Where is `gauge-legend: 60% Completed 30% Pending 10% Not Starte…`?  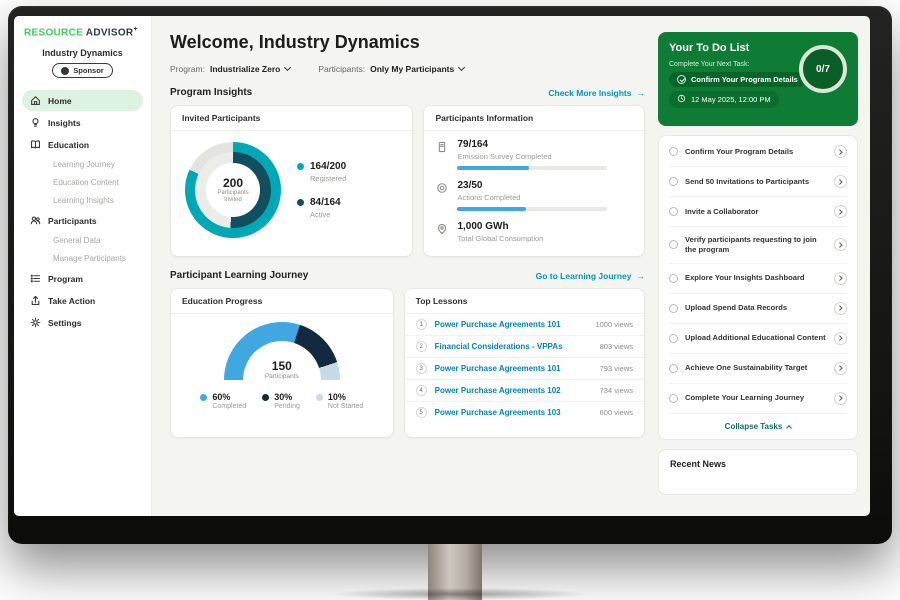
gauge-legend: 60% Completed 30% Pending 10% Not Starte… is located at coordinates (281, 401).